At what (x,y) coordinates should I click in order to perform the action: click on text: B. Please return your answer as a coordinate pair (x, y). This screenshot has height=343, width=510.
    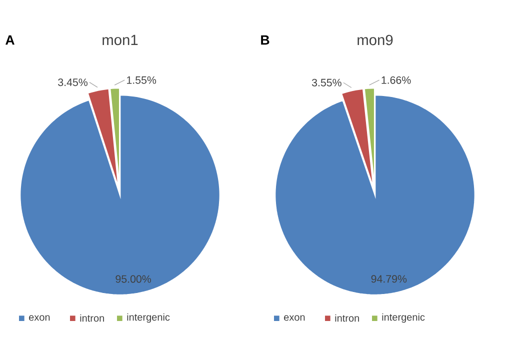
    Looking at the image, I should click on (265, 40).